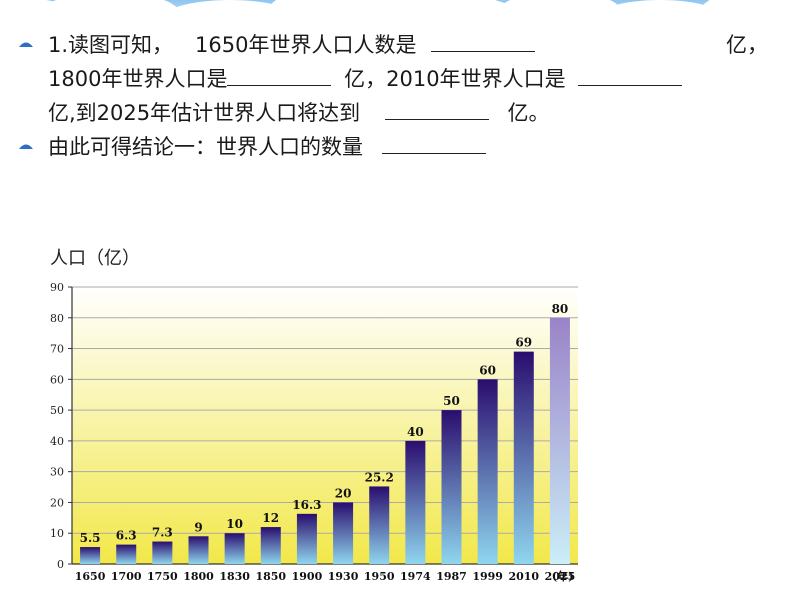  I want to click on bar-1930, so click(343, 533).